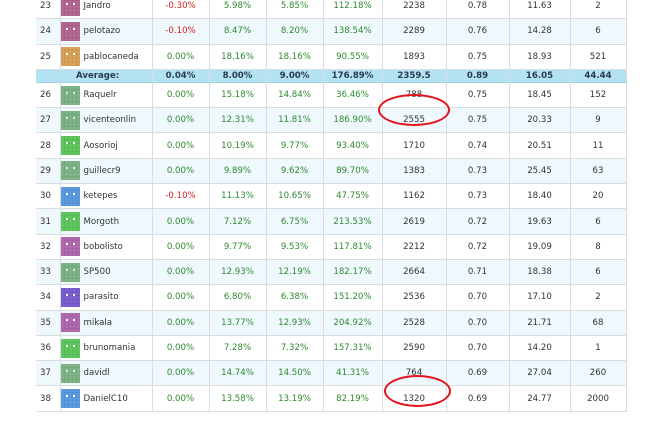  What do you see at coordinates (295, 95) in the screenshot?
I see `percent-cell-b: 14.84%` at bounding box center [295, 95].